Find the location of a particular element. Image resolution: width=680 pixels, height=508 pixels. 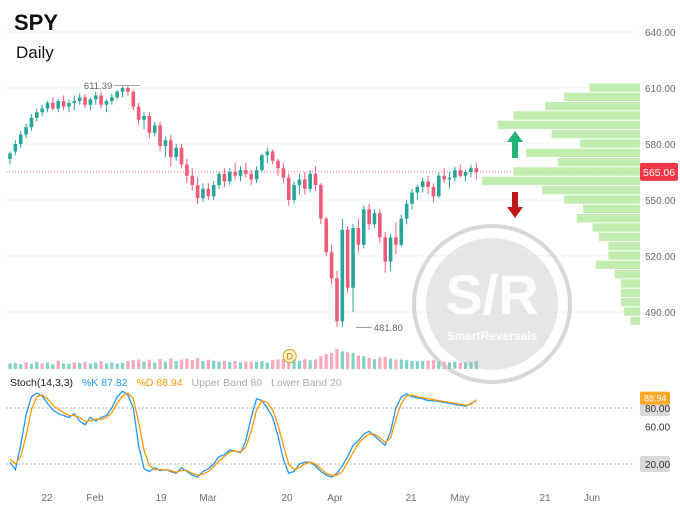

dividend-marker-label: D is located at coordinates (290, 357).